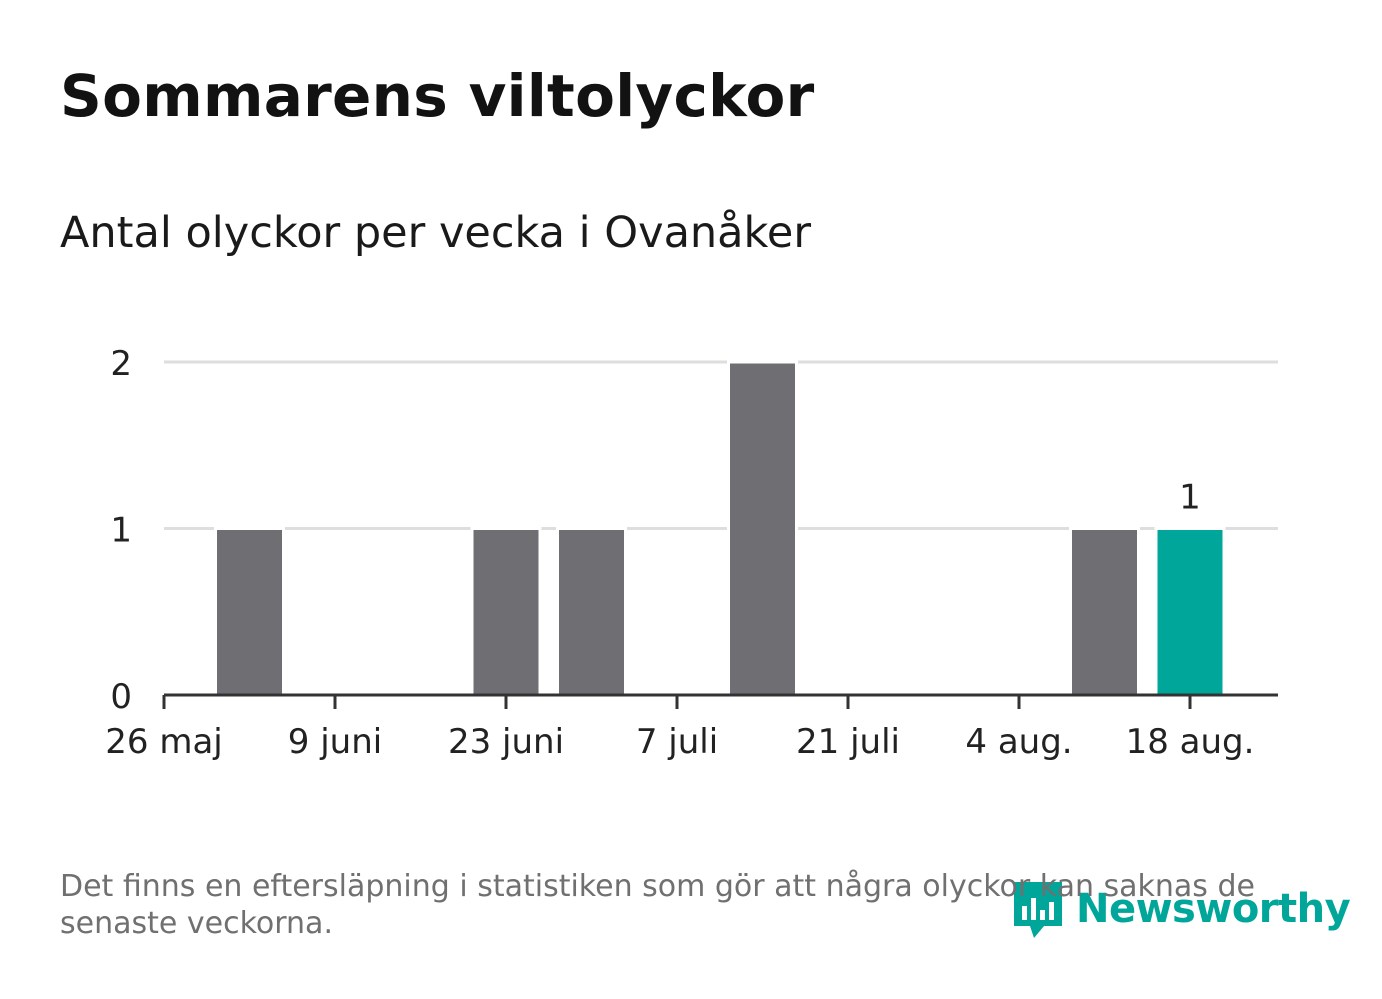 This screenshot has width=1382, height=999. I want to click on newsworthy-logo: Newsworthy, so click(1180, 909).